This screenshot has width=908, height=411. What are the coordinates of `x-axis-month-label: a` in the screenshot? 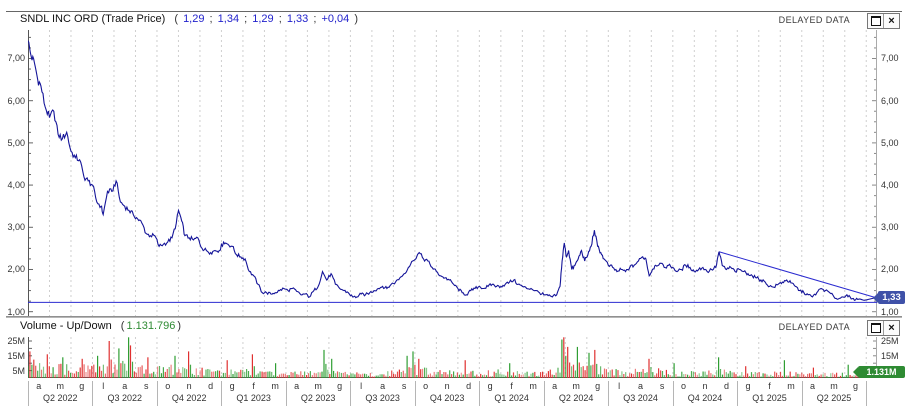 It's located at (813, 386).